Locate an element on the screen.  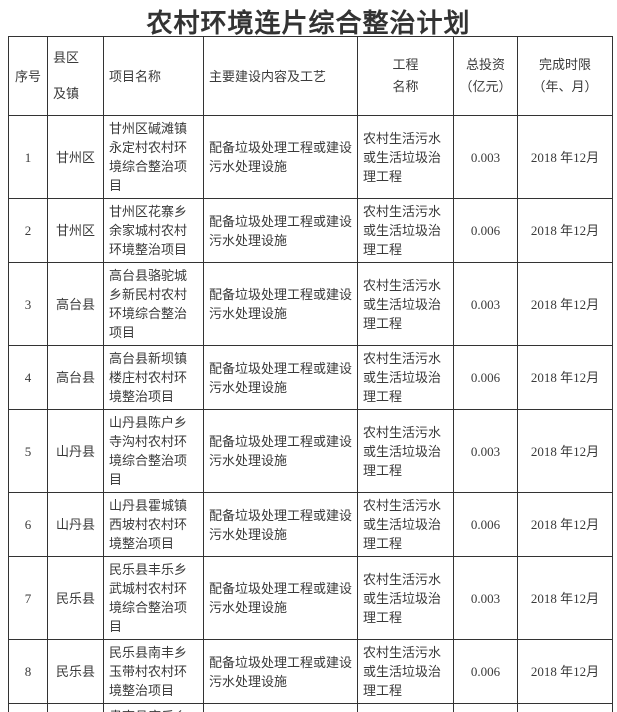
cell-project: 山丹县陈户乡寺沟村农村环境综合整治项目 is located at coordinates (153, 451).